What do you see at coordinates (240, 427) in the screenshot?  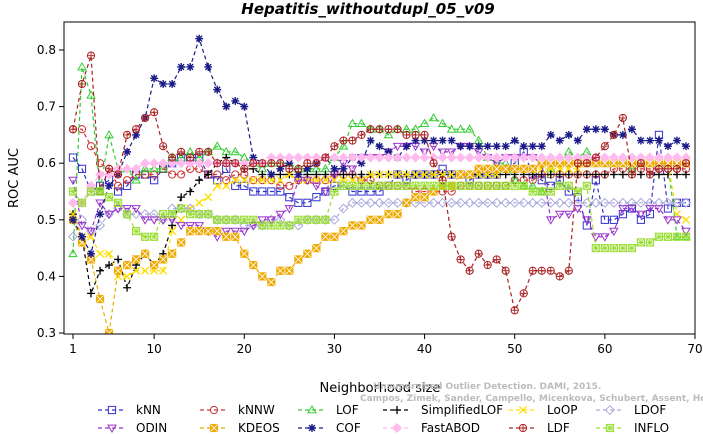 I see `legend-item: KDEOS` at bounding box center [240, 427].